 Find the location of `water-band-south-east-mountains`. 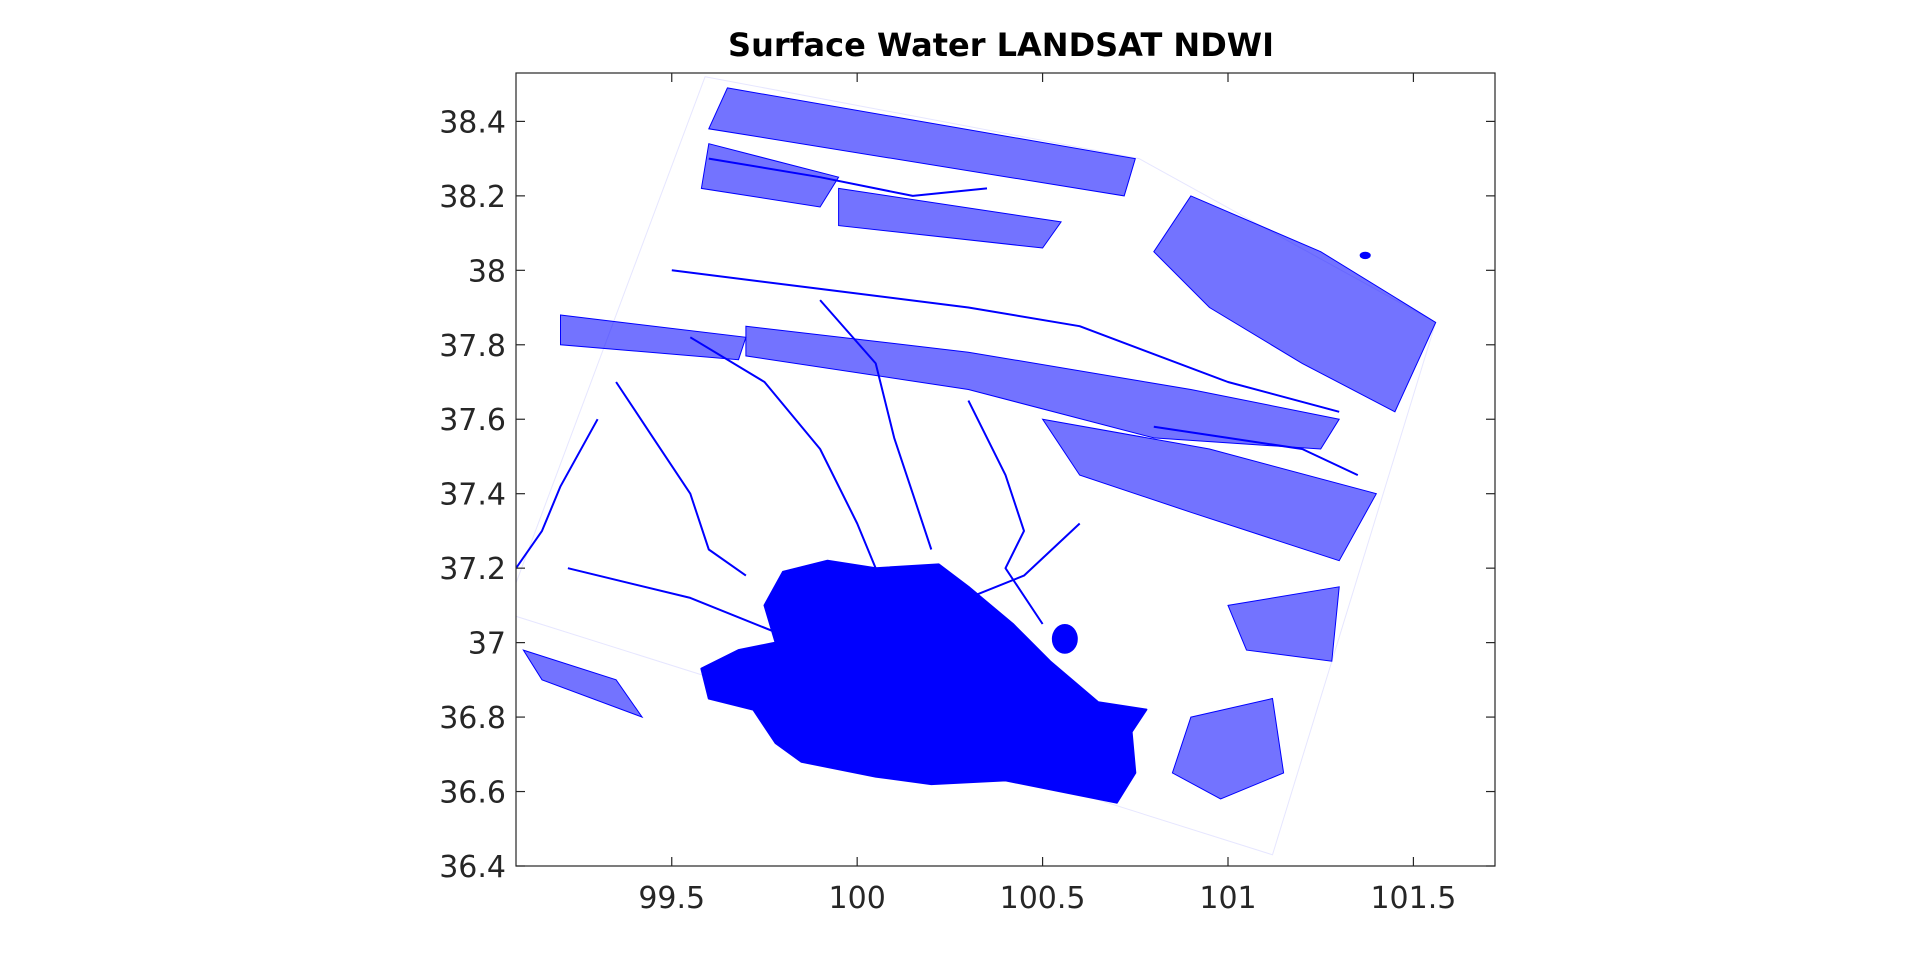

water-band-south-east-mountains is located at coordinates (1209, 490).